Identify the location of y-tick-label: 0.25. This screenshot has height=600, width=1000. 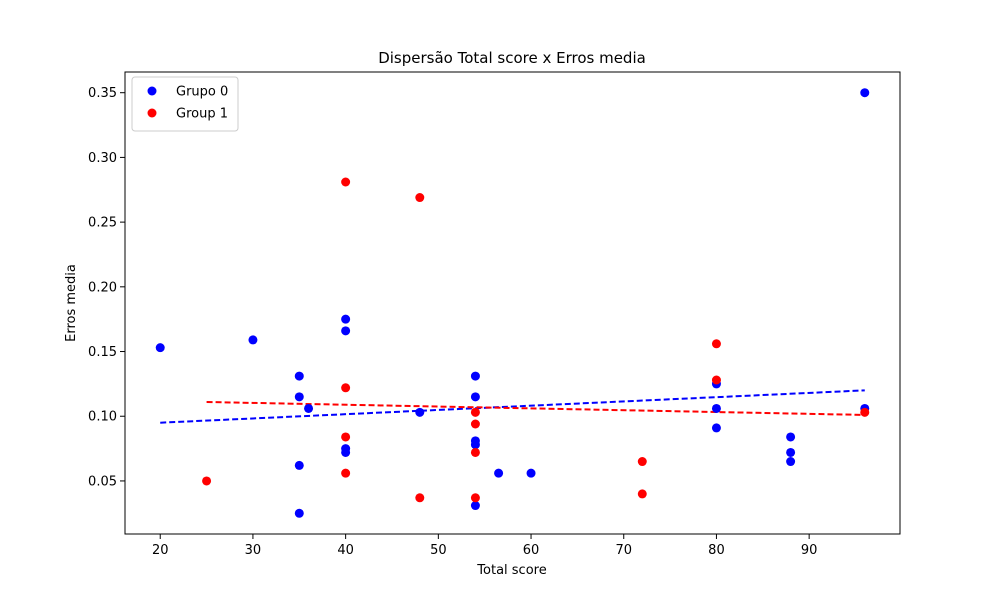
(102, 223).